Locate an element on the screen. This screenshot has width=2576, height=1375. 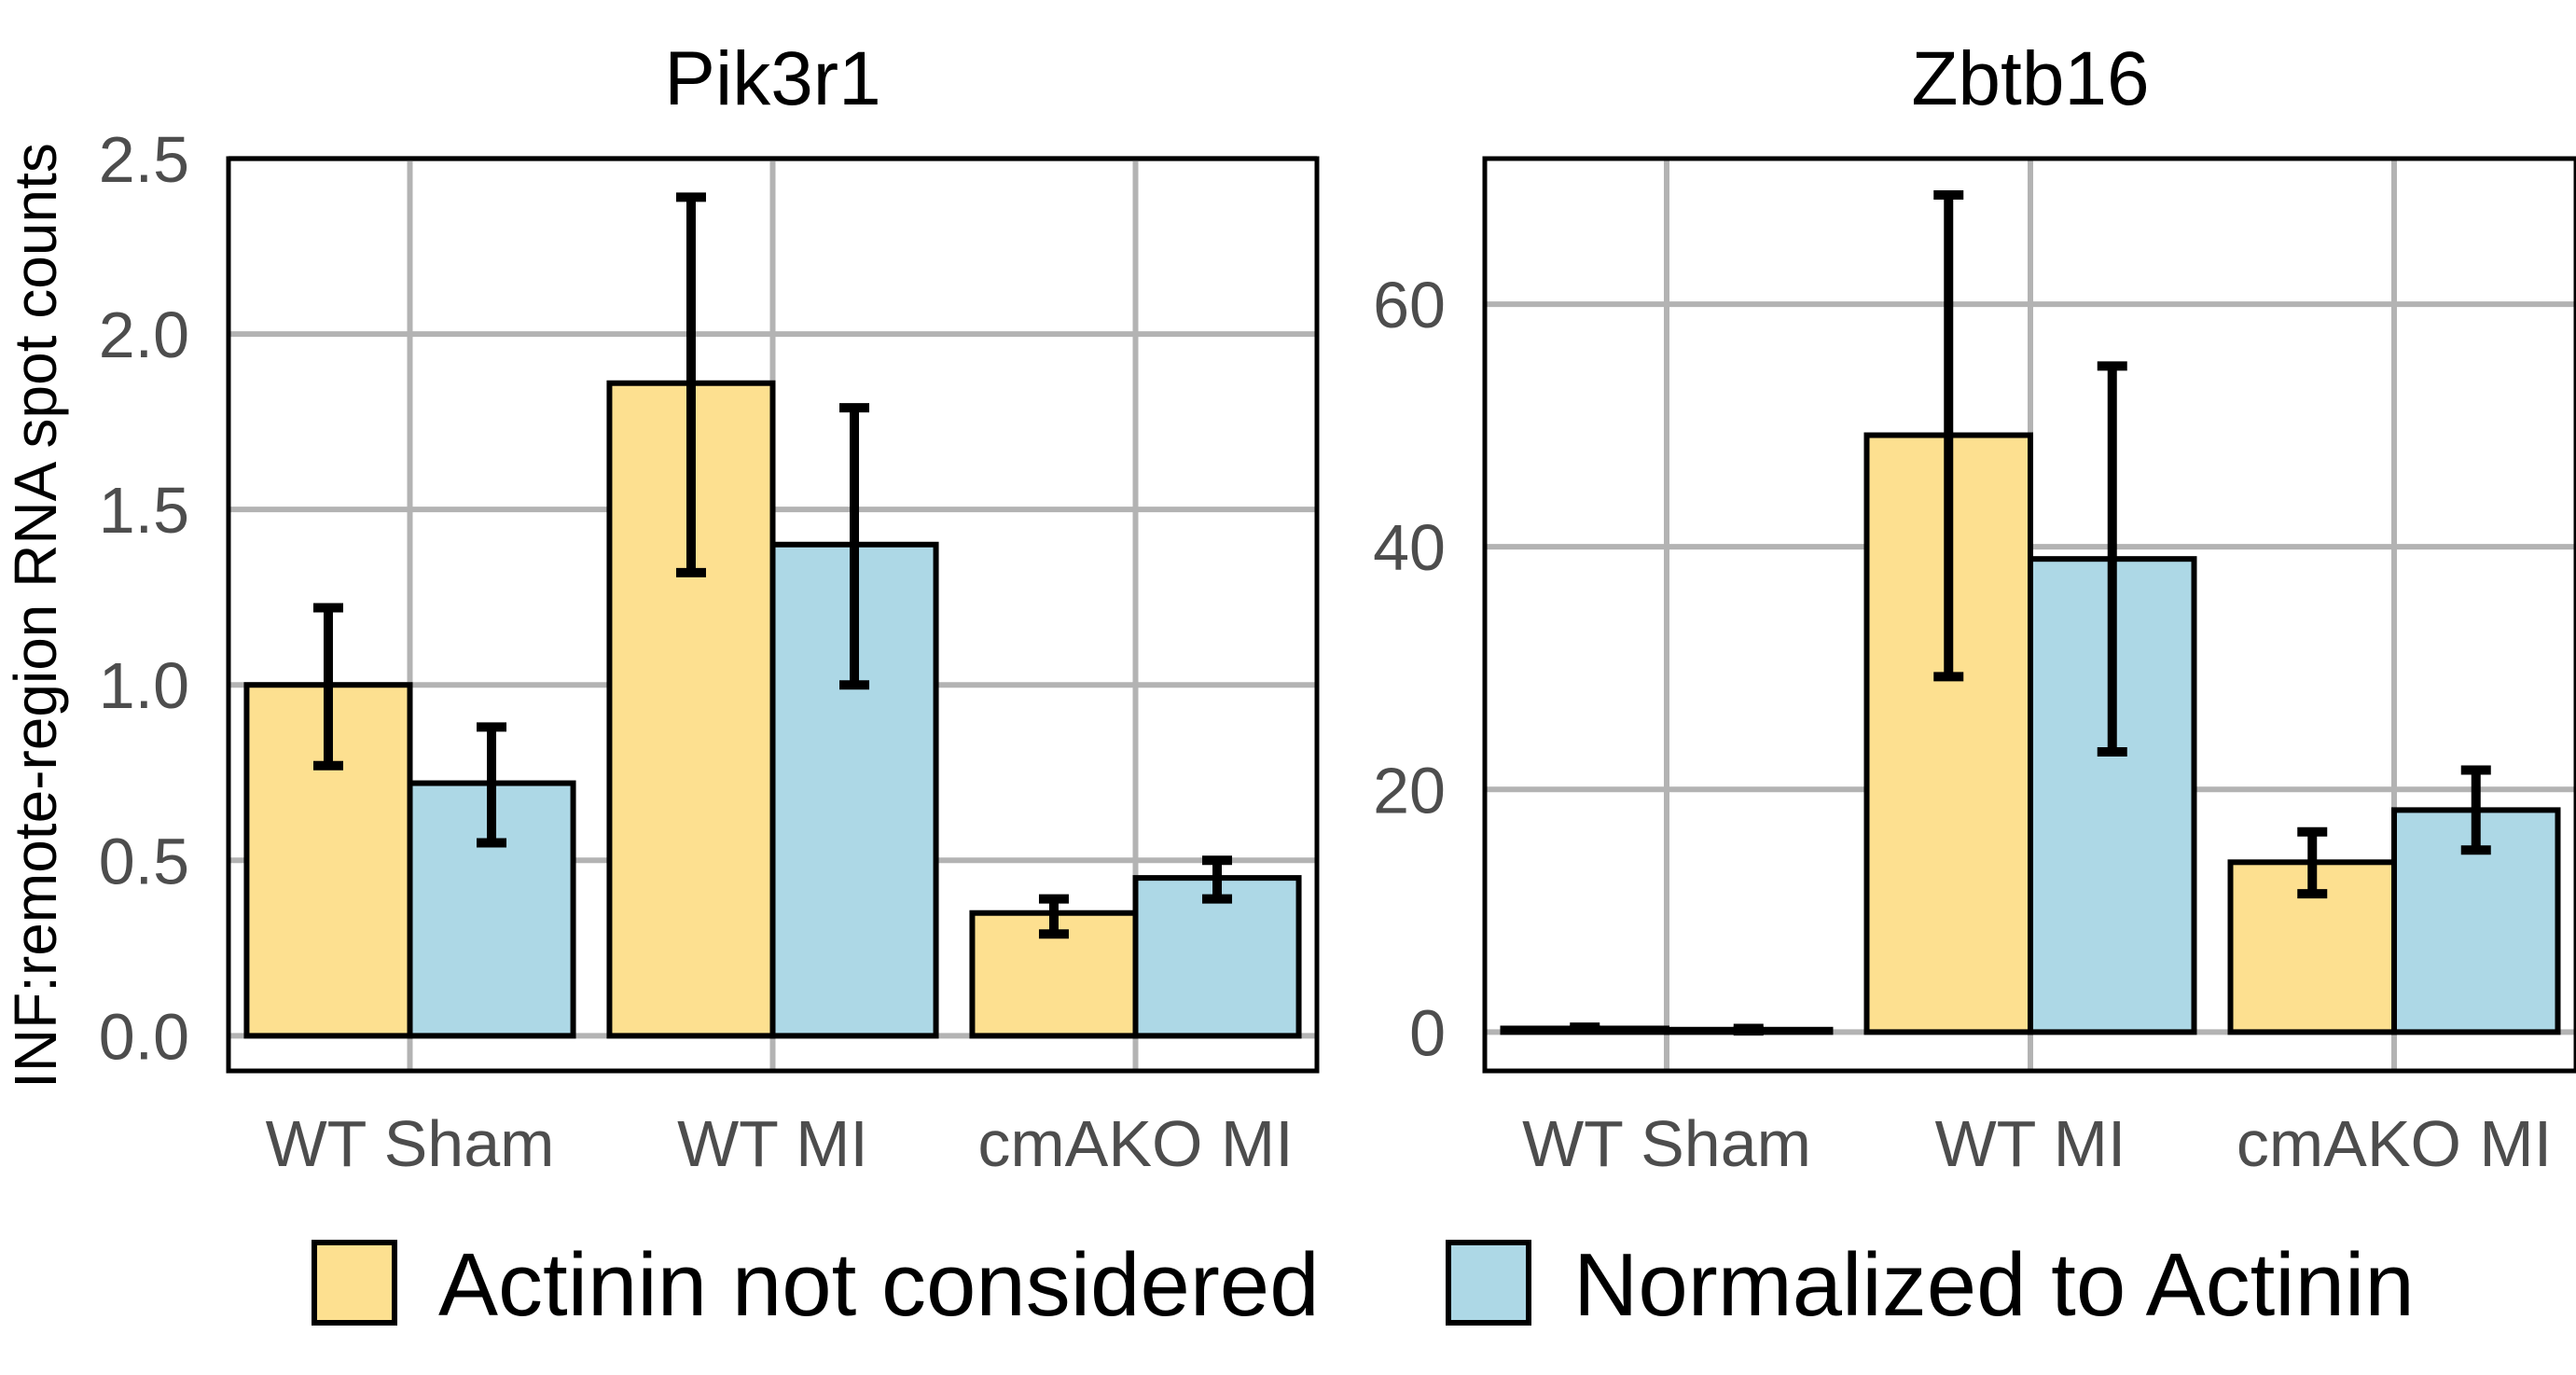
legend-item: Actinin not considered is located at coordinates (816, 1285).